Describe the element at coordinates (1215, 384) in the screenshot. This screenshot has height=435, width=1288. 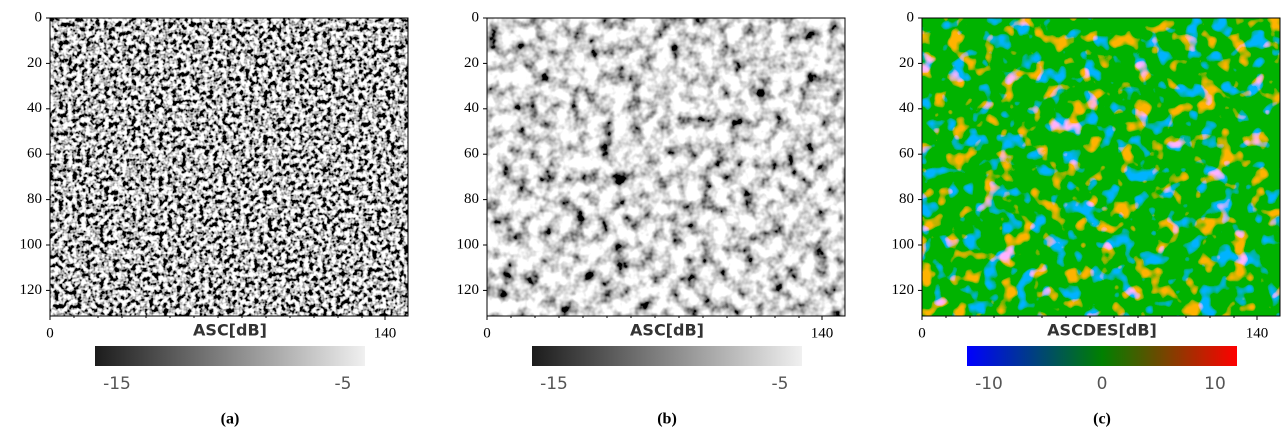
I see `colorbar-label: 10` at that location.